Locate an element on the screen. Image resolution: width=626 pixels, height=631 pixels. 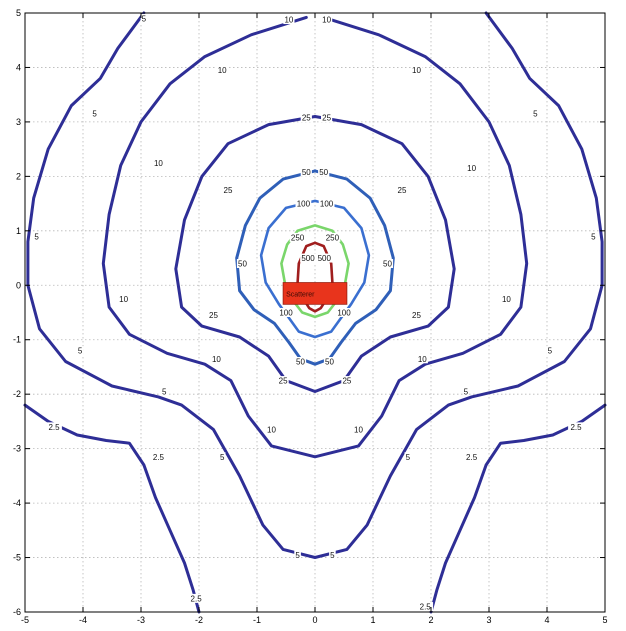
y-tick-label: -1 is located at coordinates (17, 340).